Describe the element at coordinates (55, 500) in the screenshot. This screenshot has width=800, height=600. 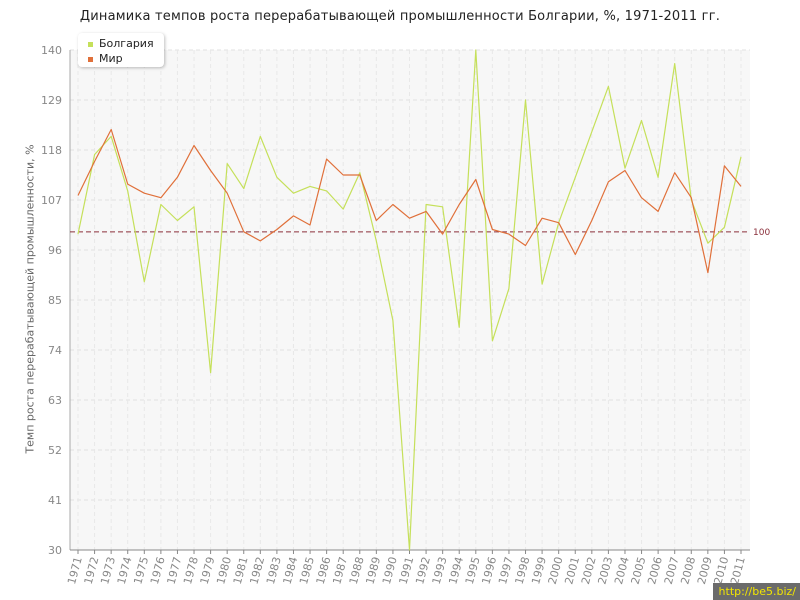
I see `y-tick-label: 41` at that location.